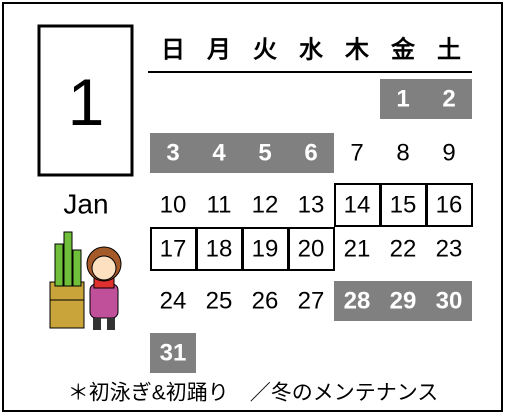 The image size is (506, 419). Describe the element at coordinates (403, 50) in the screenshot. I see `weekday: 金` at that location.